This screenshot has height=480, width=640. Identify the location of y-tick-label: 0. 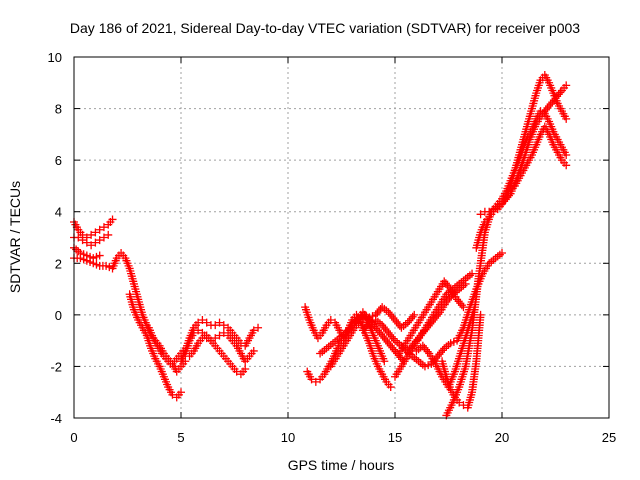
(58, 315).